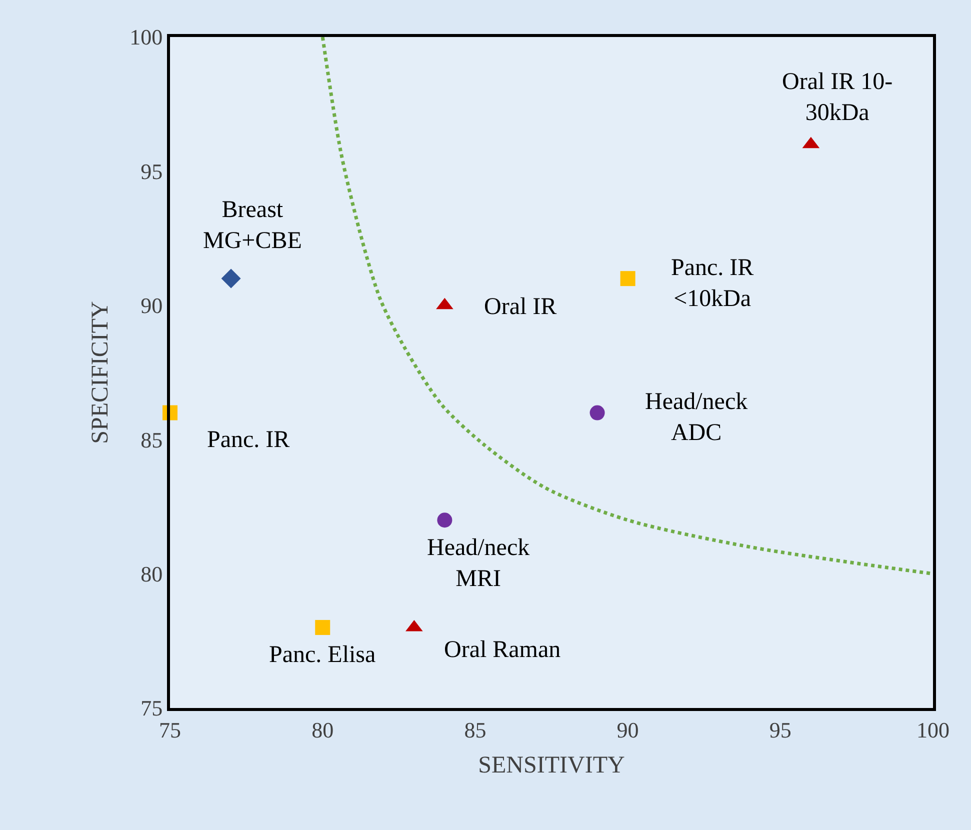  Describe the element at coordinates (478, 563) in the screenshot. I see `annotation: Head/neck MRI` at that location.